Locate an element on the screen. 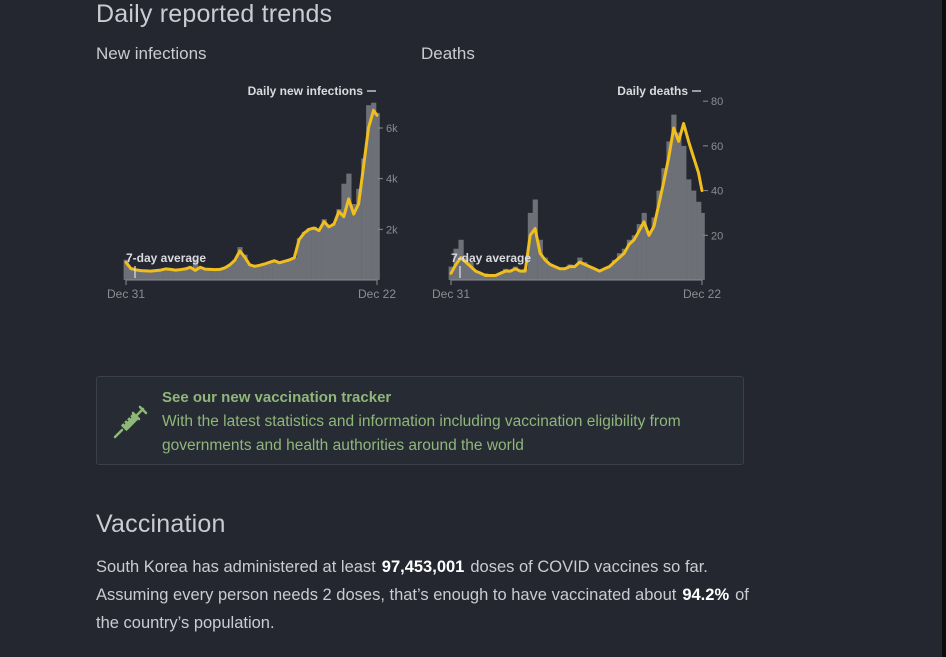 The height and width of the screenshot is (657, 946). y-tick-label: 6k is located at coordinates (392, 129).